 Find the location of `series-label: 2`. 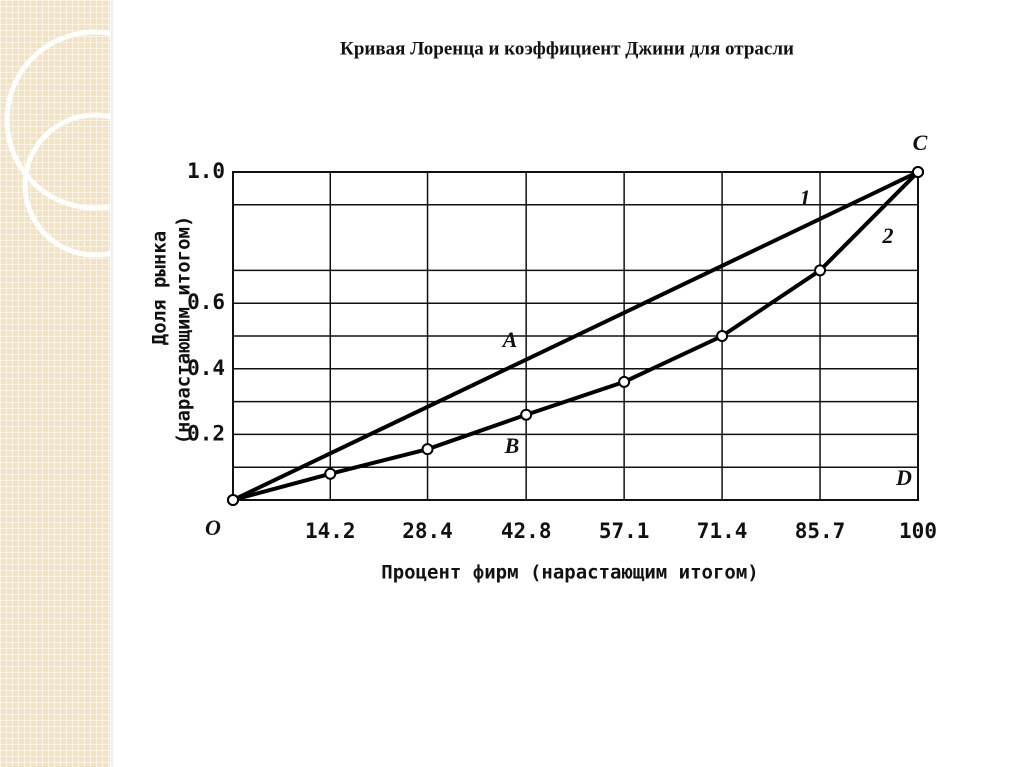

series-label: 2 is located at coordinates (888, 235).